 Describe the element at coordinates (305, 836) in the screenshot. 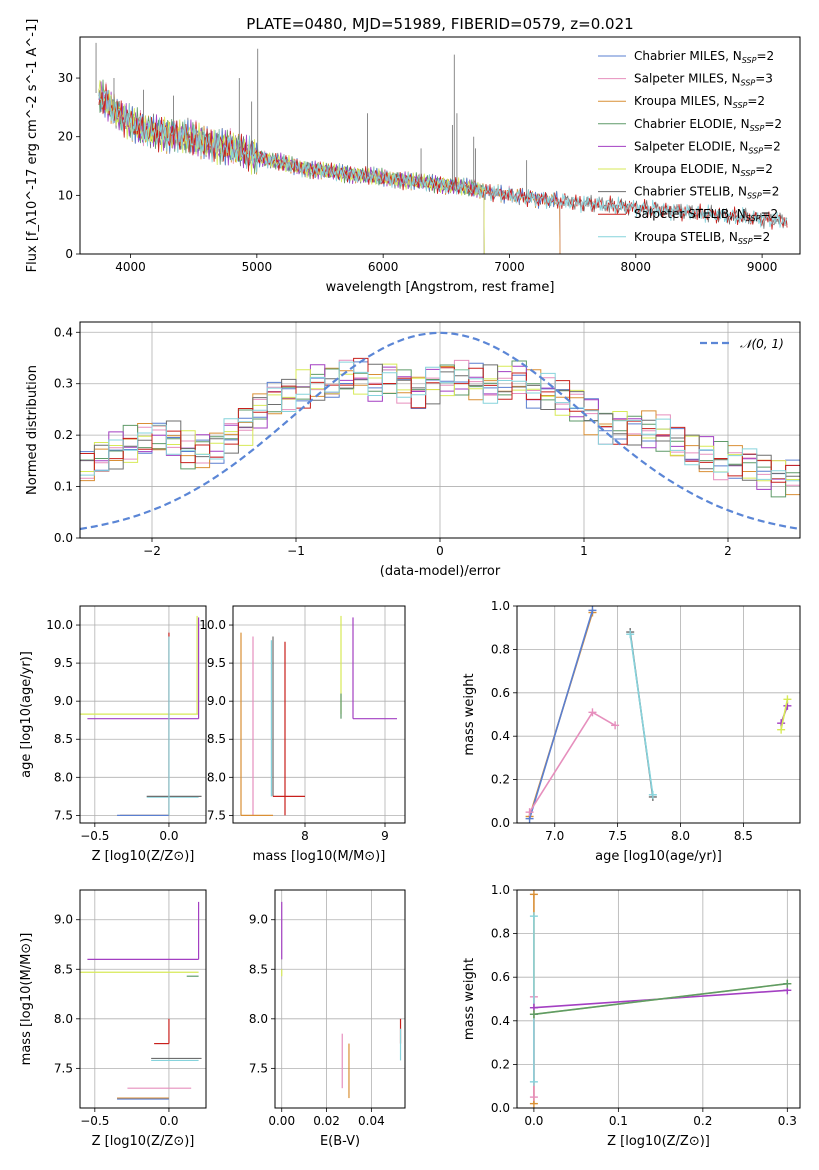

I see `x-tick-label: 8` at that location.